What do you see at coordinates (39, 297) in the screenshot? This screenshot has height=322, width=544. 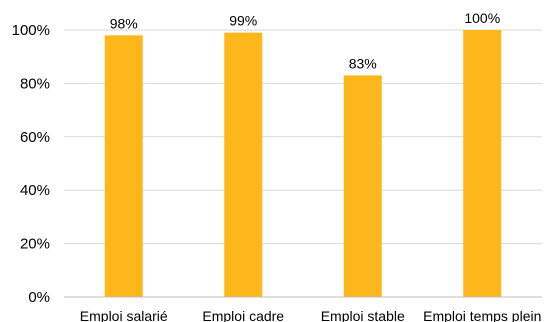 I see `y-tick-label: 0%` at bounding box center [39, 297].